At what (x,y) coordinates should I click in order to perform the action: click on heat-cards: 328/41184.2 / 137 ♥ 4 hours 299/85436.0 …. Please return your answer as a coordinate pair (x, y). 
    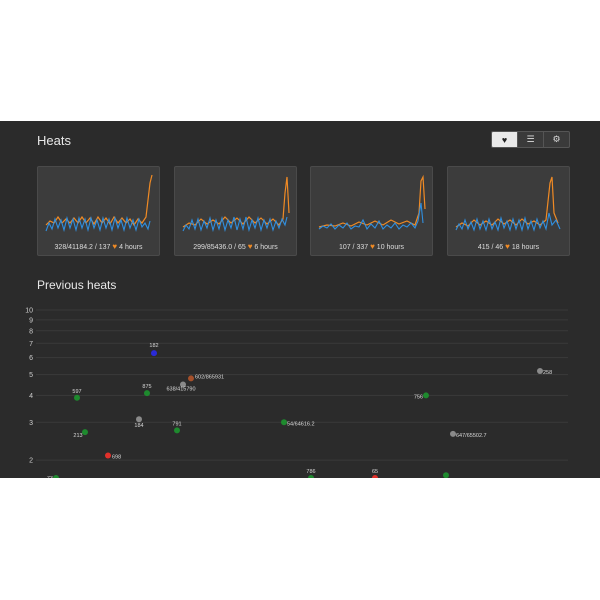
    Looking at the image, I should click on (303, 211).